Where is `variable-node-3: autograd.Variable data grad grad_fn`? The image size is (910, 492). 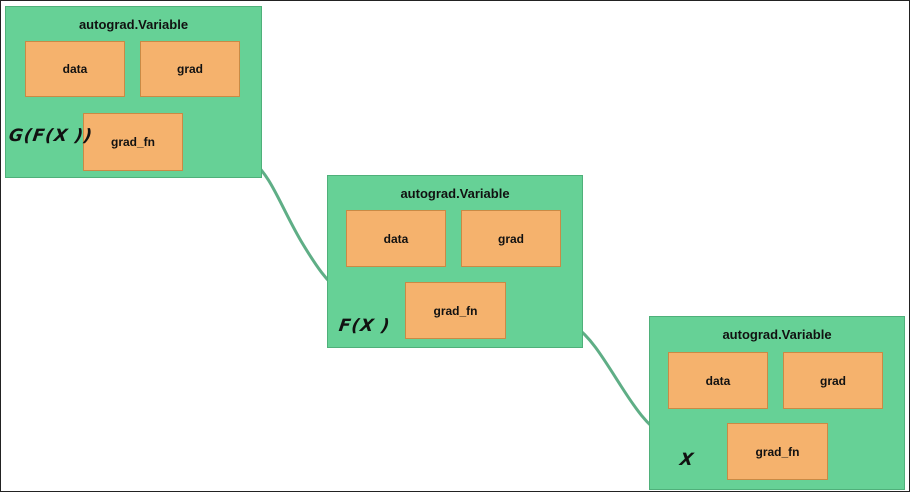
variable-node-3: autograd.Variable data grad grad_fn is located at coordinates (777, 403).